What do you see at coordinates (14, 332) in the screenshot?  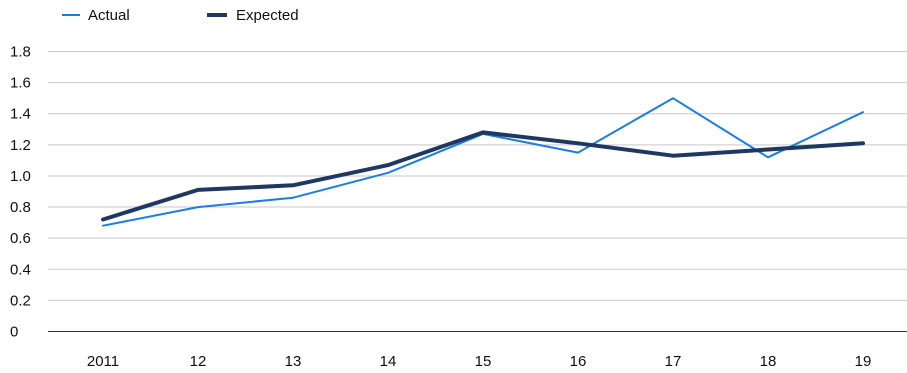 I see `y-tick-label: 0` at bounding box center [14, 332].